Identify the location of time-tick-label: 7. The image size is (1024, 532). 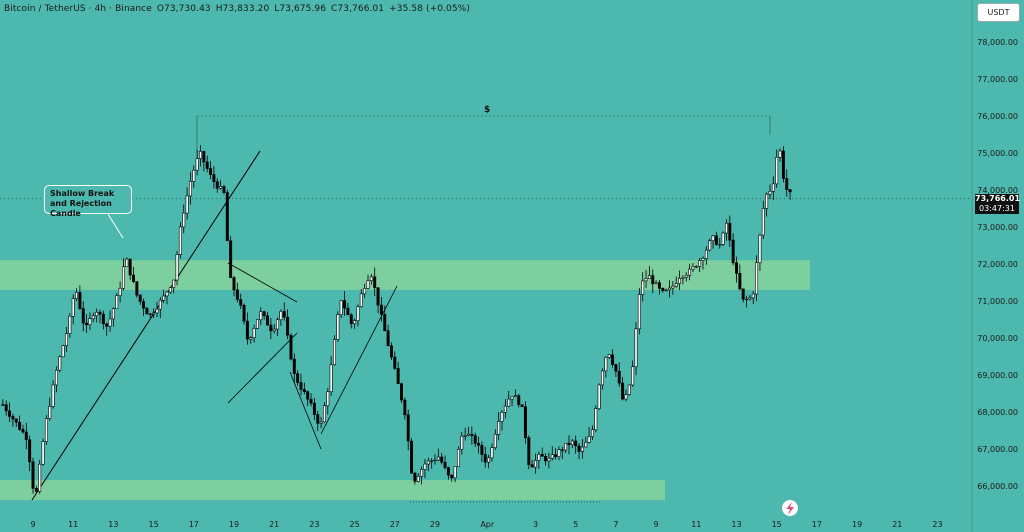
(615, 524).